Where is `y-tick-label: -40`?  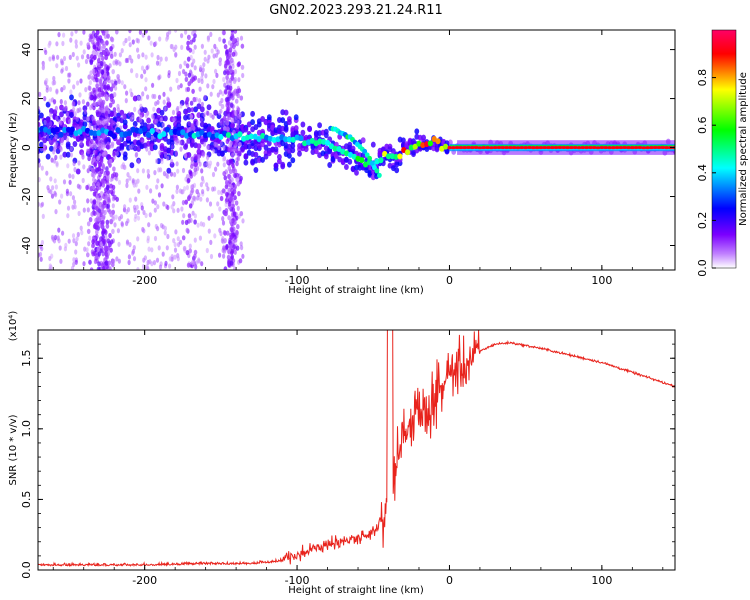
y-tick-label: -40 is located at coordinates (26, 246).